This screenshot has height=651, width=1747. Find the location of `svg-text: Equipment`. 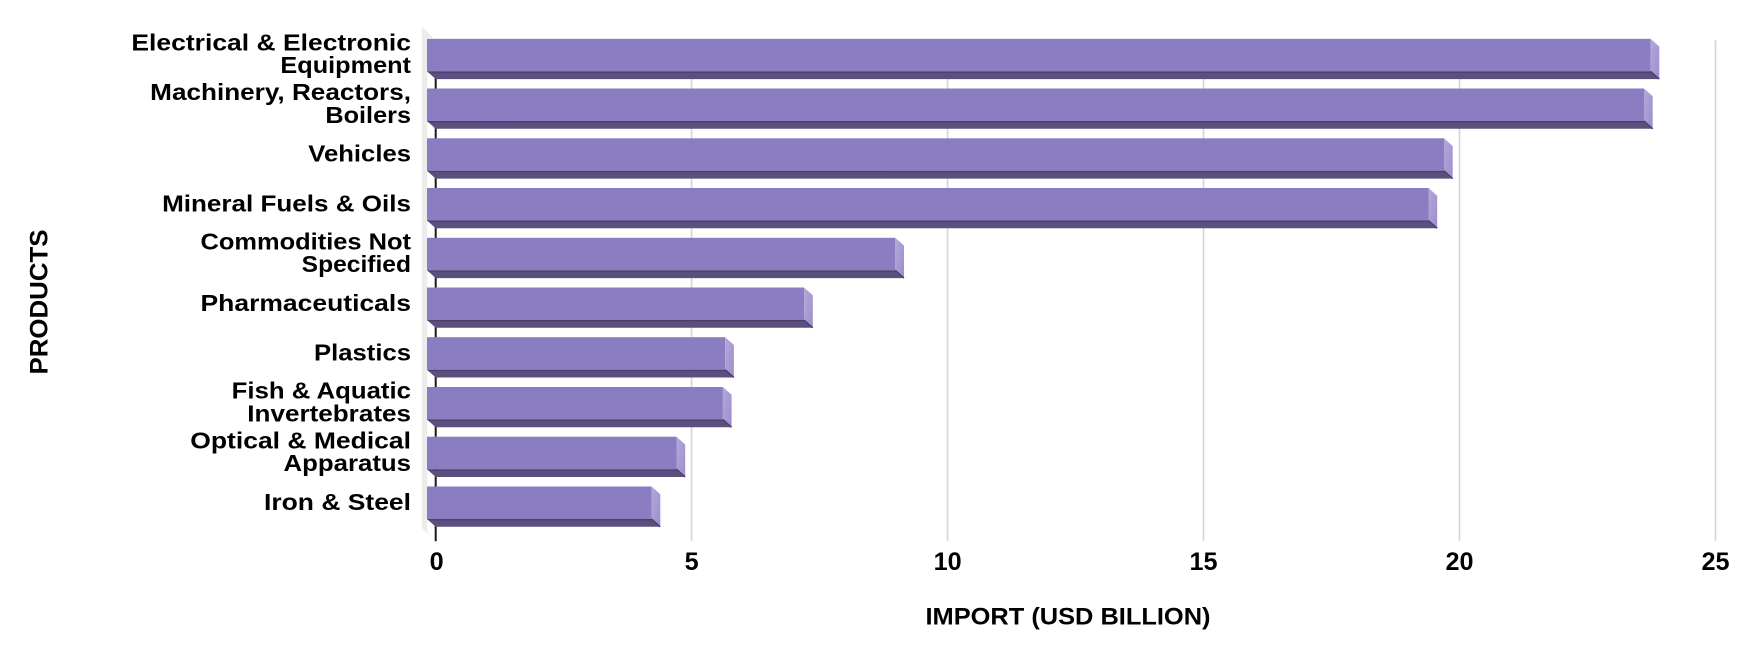

svg-text: Equipment is located at coordinates (345, 65).